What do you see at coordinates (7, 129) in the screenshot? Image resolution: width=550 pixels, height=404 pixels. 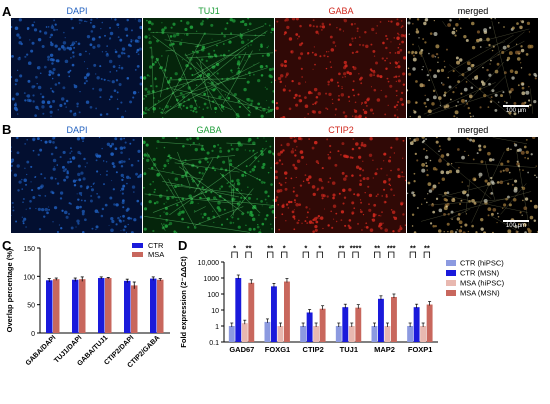 I see `panel-b-letter: B` at bounding box center [7, 129].